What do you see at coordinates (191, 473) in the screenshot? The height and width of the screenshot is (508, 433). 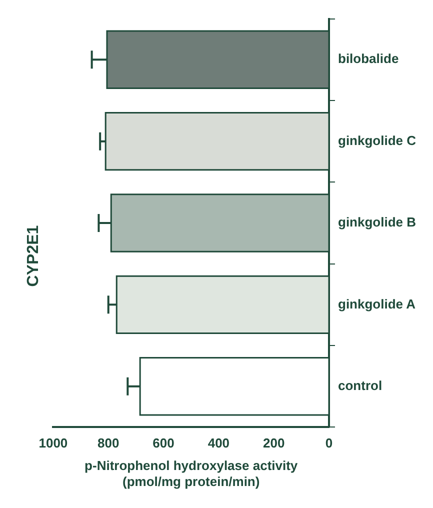 I see `x-axis-title: p-Nitrophenol hydroxylase activity (pmol/mg protein/min)` at bounding box center [191, 473].